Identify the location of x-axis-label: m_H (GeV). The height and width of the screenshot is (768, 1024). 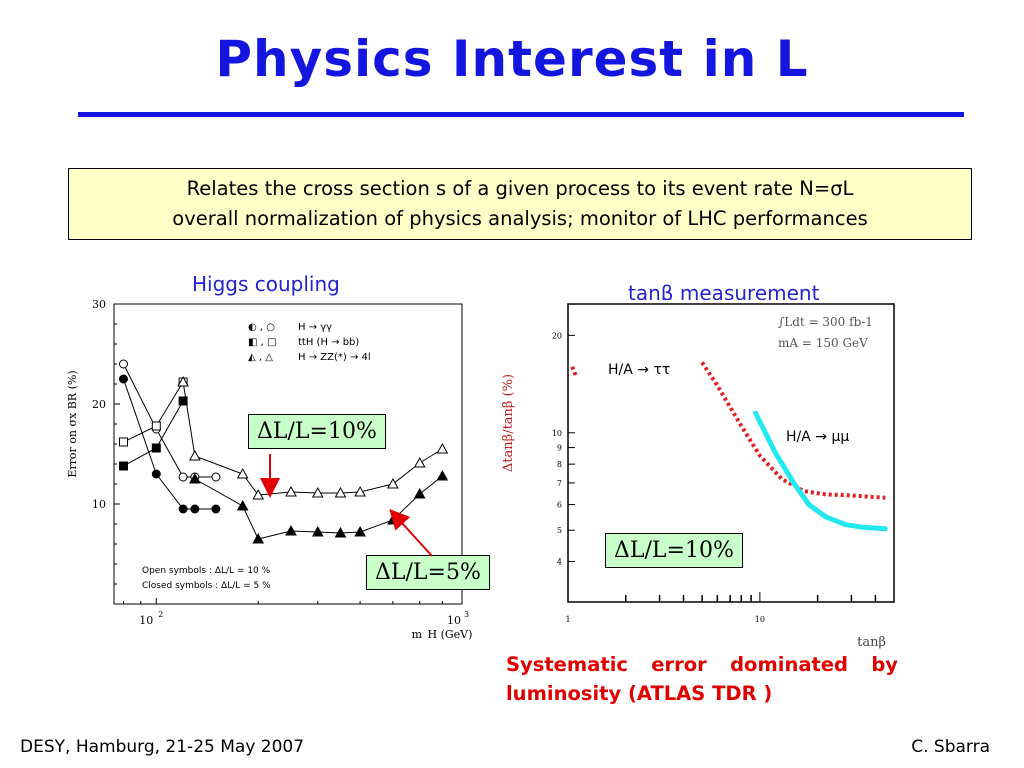
(442, 634).